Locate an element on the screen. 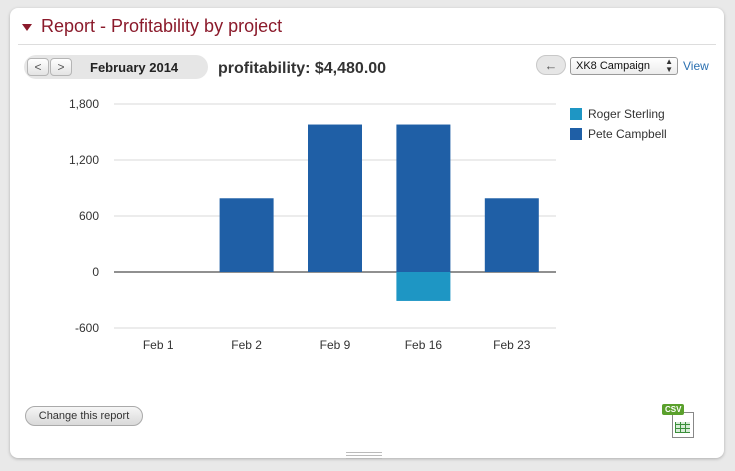 The width and height of the screenshot is (735, 471). legend-item-pete: Pete Campbell is located at coordinates (618, 134).